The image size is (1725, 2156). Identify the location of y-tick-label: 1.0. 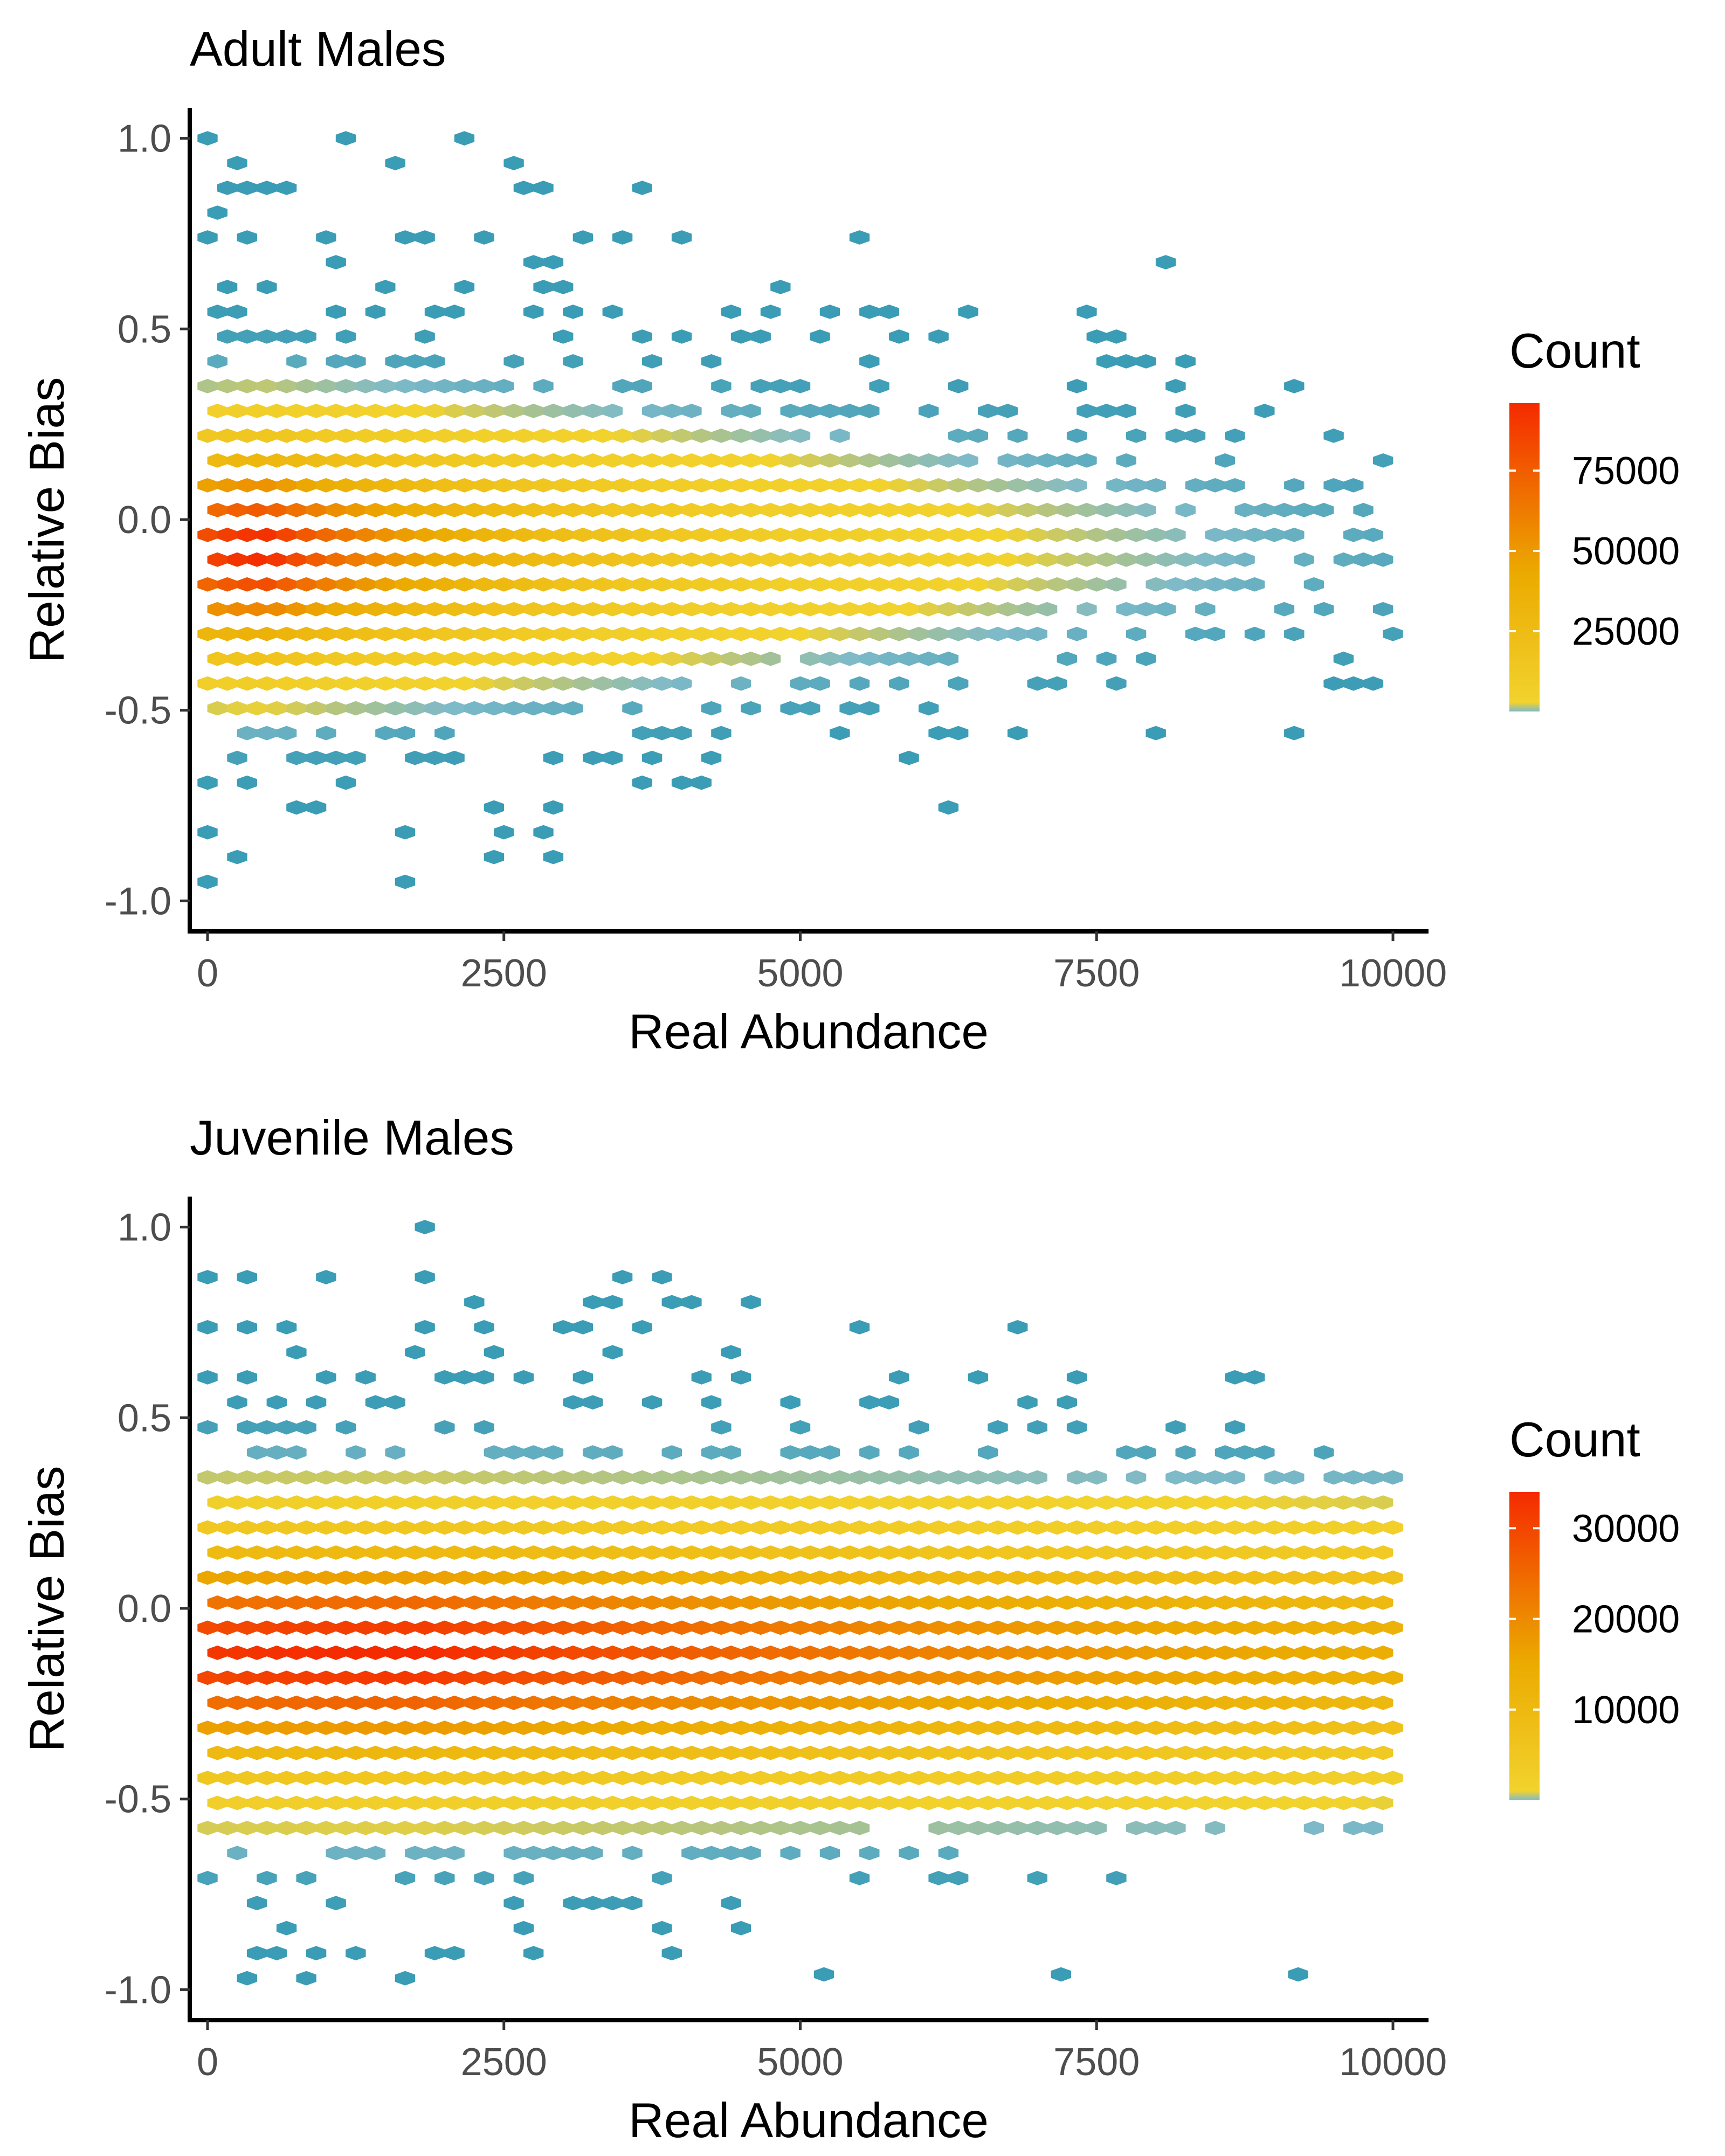
(144, 139).